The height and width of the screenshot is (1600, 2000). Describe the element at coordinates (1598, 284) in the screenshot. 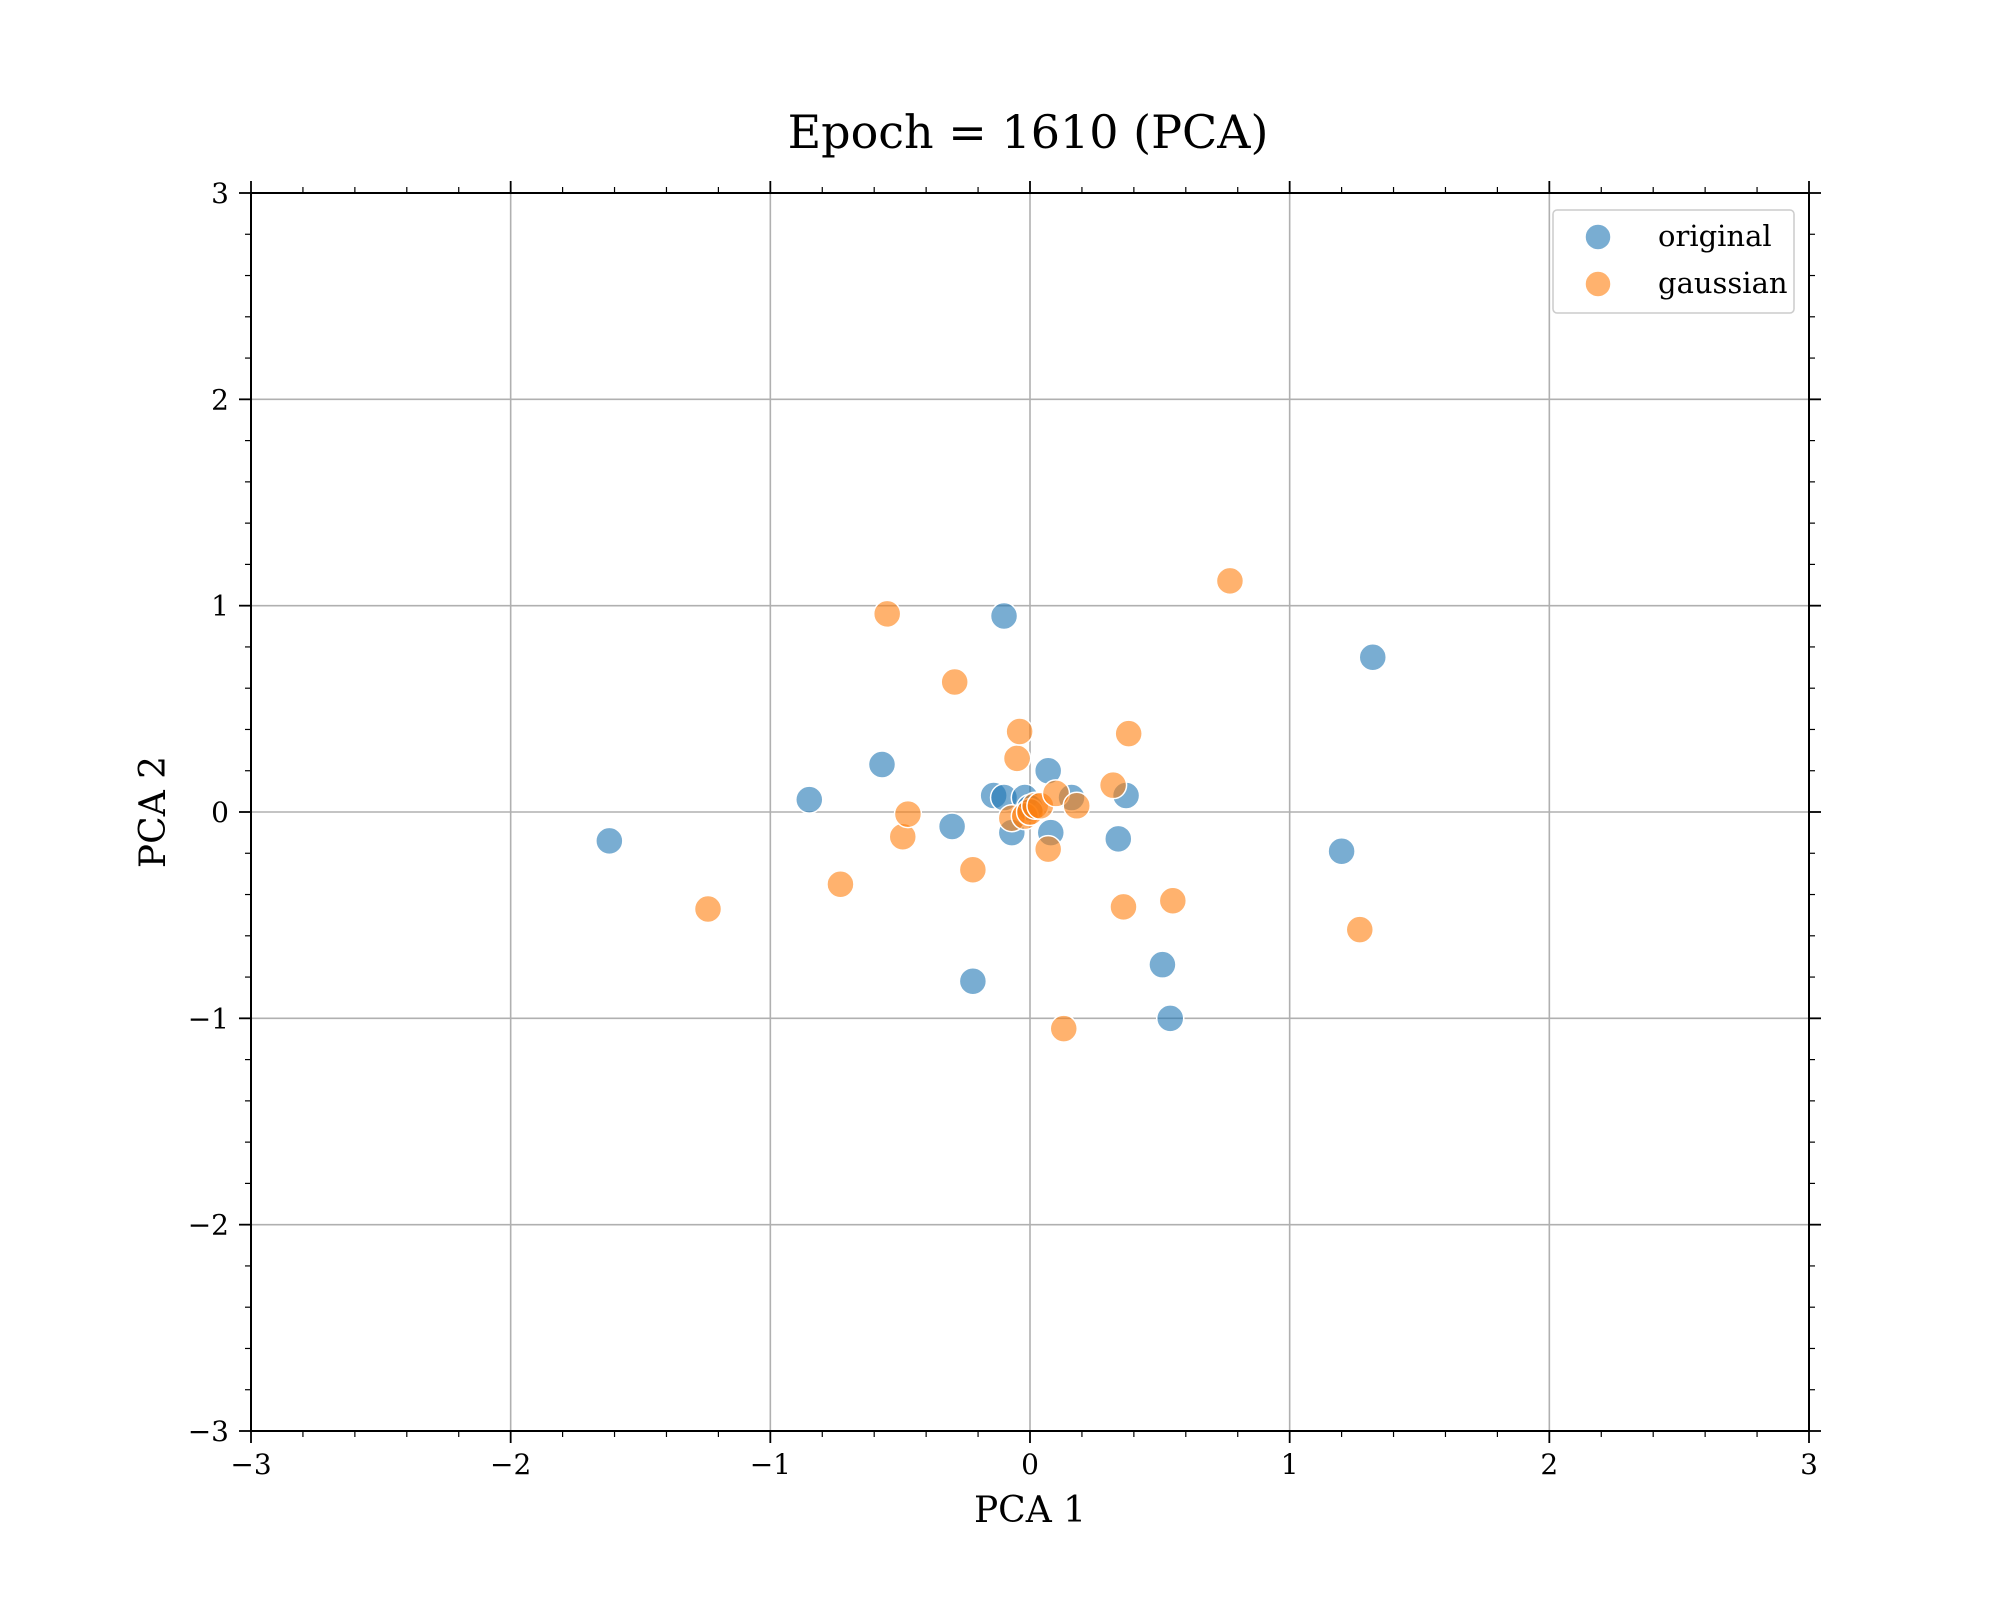

I see `legend-marker-gaussian` at that location.